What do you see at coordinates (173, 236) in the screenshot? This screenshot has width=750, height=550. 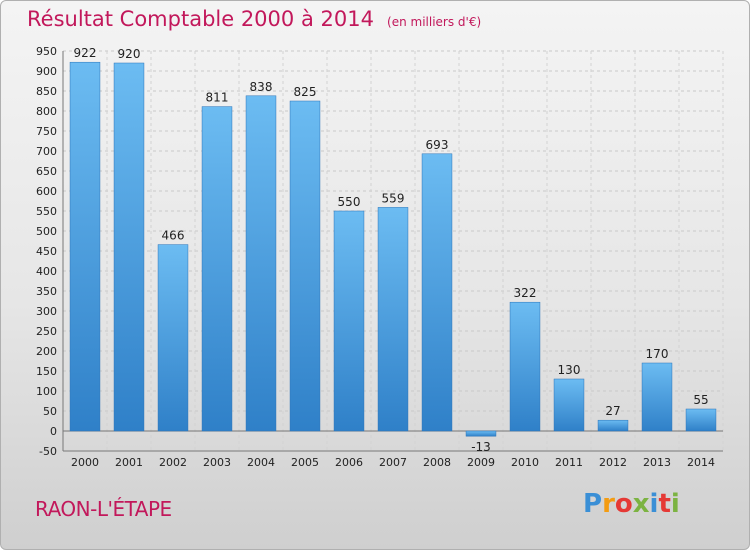 I see `value-label: 466` at bounding box center [173, 236].